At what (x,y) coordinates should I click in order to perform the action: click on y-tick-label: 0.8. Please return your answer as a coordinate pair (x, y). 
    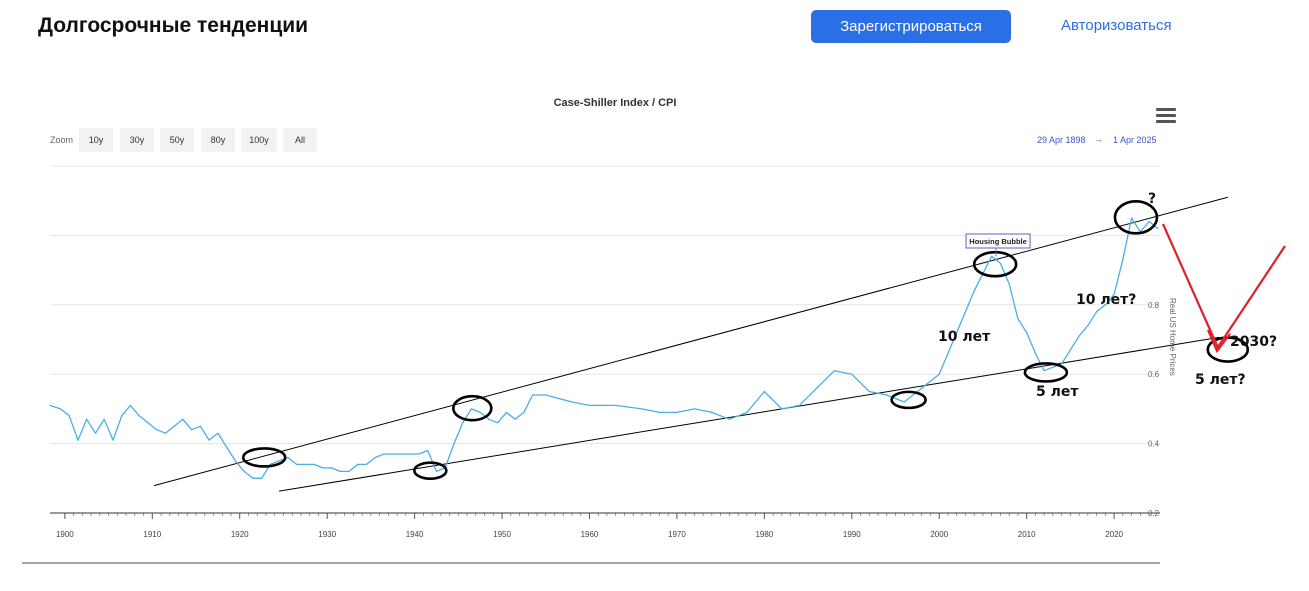
    Looking at the image, I should click on (1154, 305).